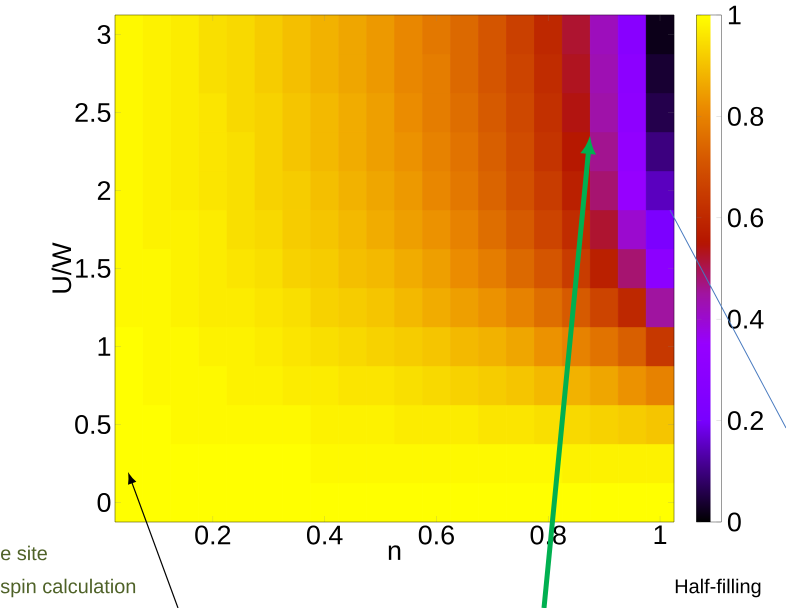 This screenshot has height=608, width=786. Describe the element at coordinates (746, 116) in the screenshot. I see `color-bar-label: 0.8` at that location.